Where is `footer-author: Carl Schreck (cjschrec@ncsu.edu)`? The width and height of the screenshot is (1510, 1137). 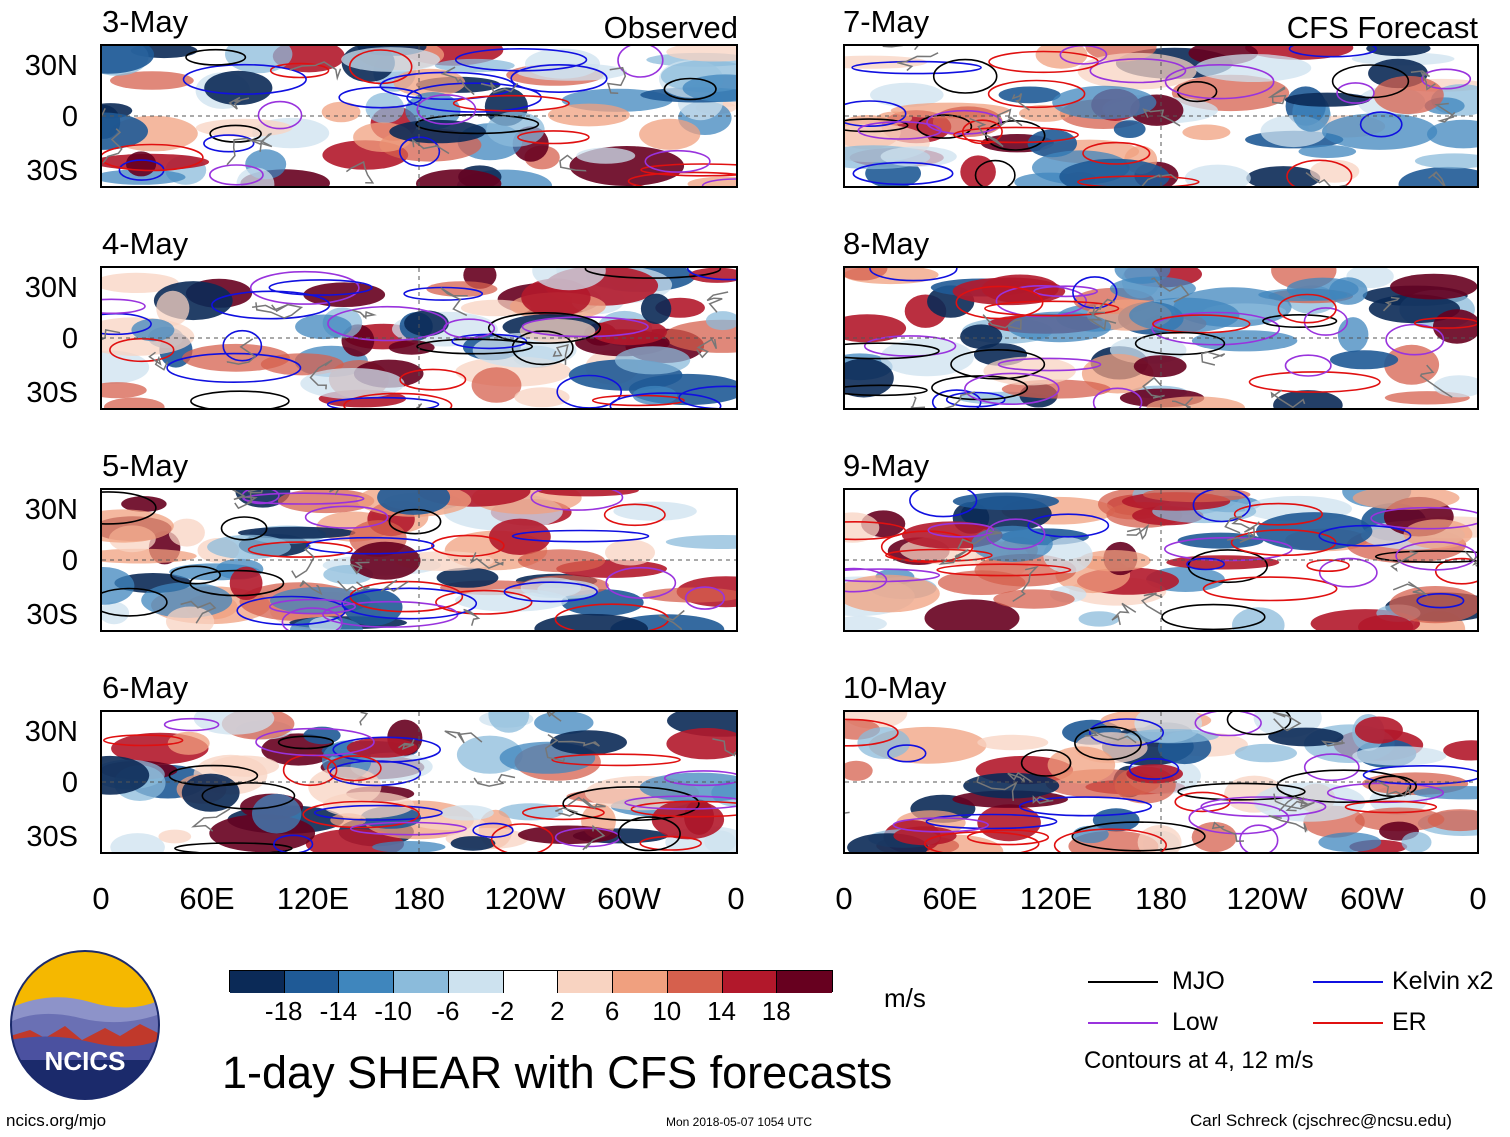
footer-author: Carl Schreck (cjschrec@ncsu.edu) is located at coordinates (1321, 1120).